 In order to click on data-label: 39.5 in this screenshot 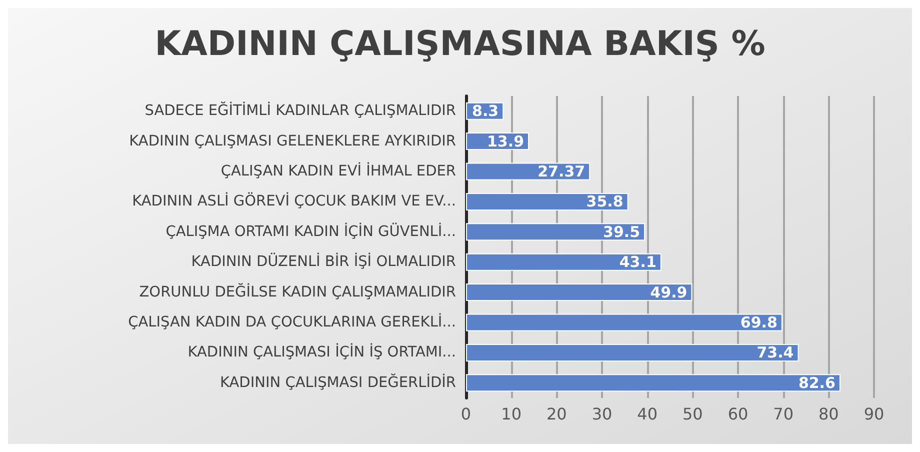, I will do `click(621, 231)`.